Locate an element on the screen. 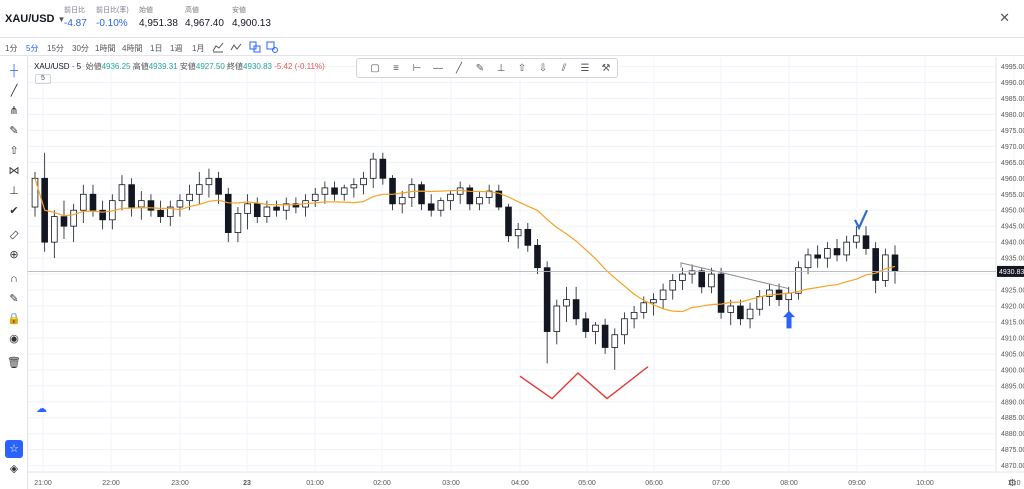  magnet-icon: ∩ is located at coordinates (14, 279).